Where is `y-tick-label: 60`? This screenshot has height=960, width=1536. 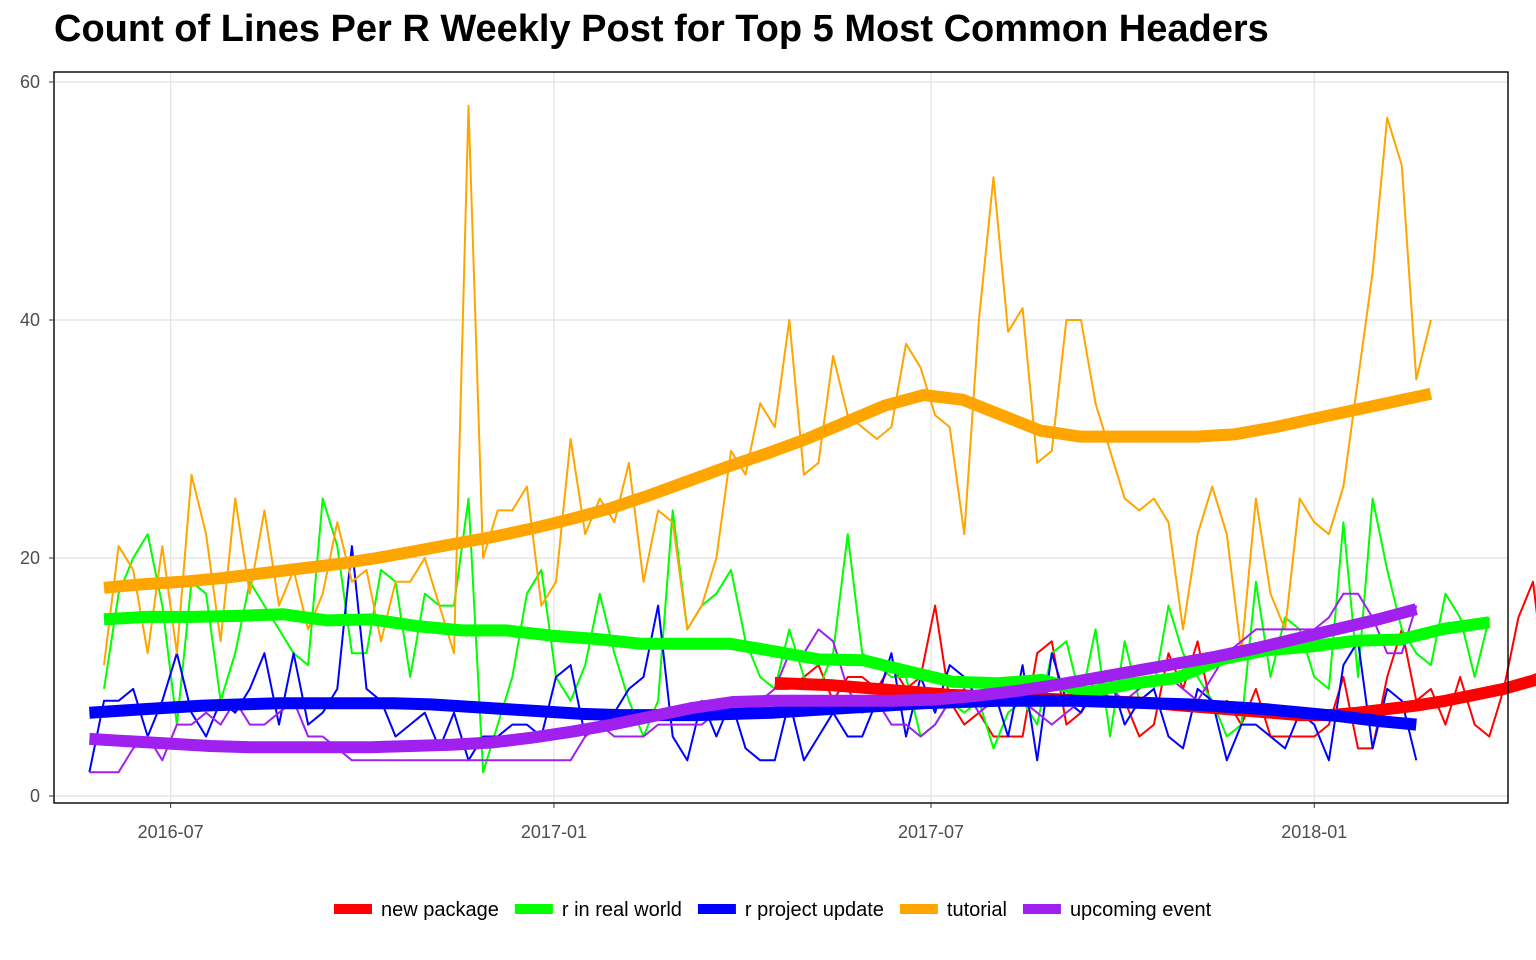 y-tick-label: 60 is located at coordinates (30, 82).